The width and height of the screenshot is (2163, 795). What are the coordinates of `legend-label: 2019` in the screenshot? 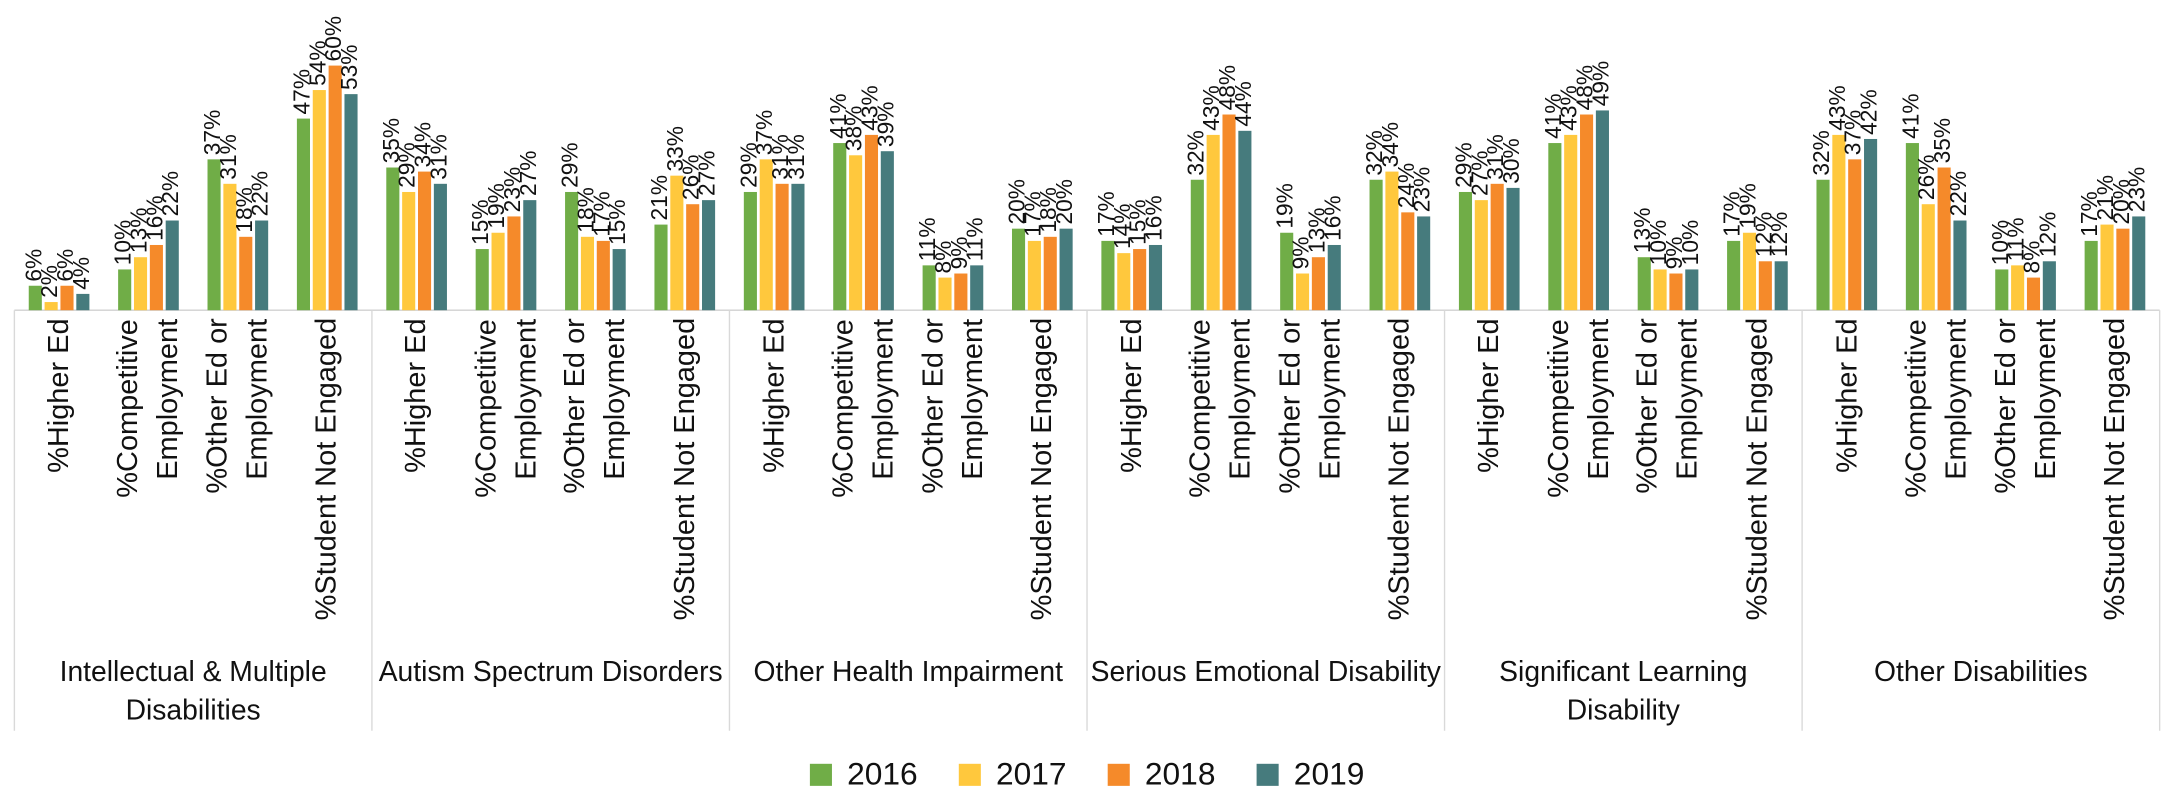 It's located at (1329, 773).